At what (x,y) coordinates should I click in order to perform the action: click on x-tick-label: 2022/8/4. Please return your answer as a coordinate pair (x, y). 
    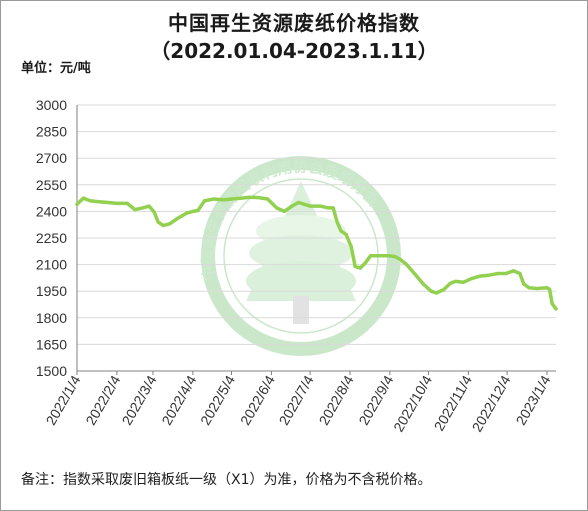
    Looking at the image, I should click on (335, 399).